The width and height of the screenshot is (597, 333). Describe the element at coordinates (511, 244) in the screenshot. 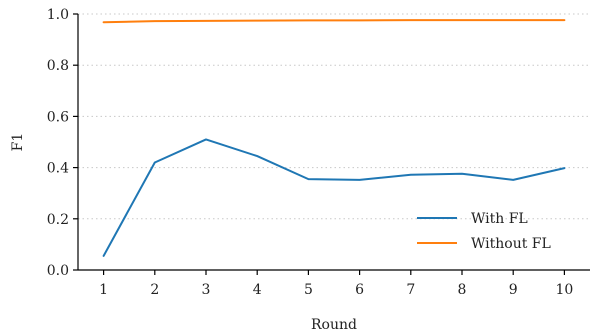

I see `legend-label-2: Without FL` at that location.